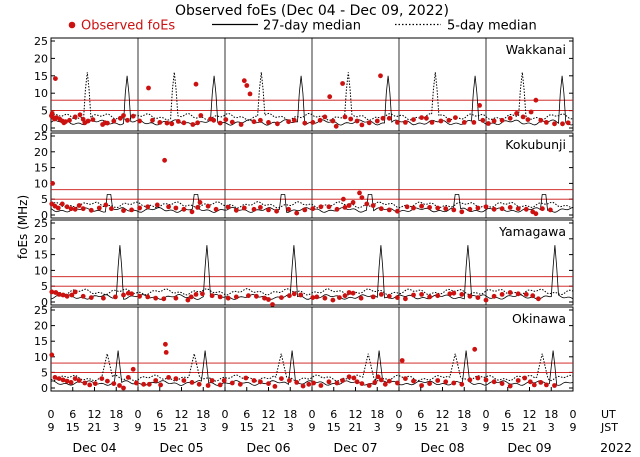 The width and height of the screenshot is (640, 457). I want to click on day-label: Dec 04, so click(94, 447).